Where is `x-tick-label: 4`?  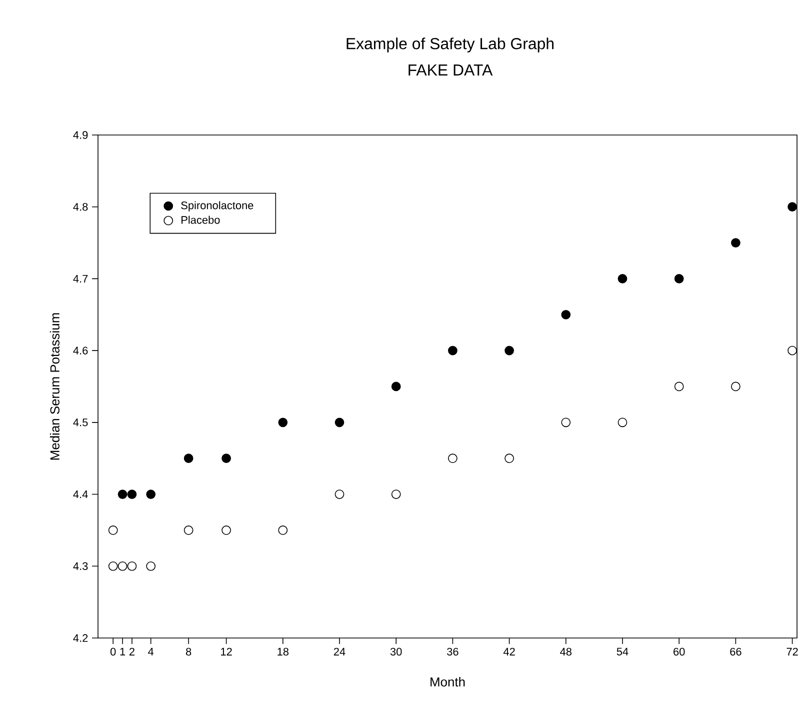
x-tick-label: 4 is located at coordinates (151, 652).